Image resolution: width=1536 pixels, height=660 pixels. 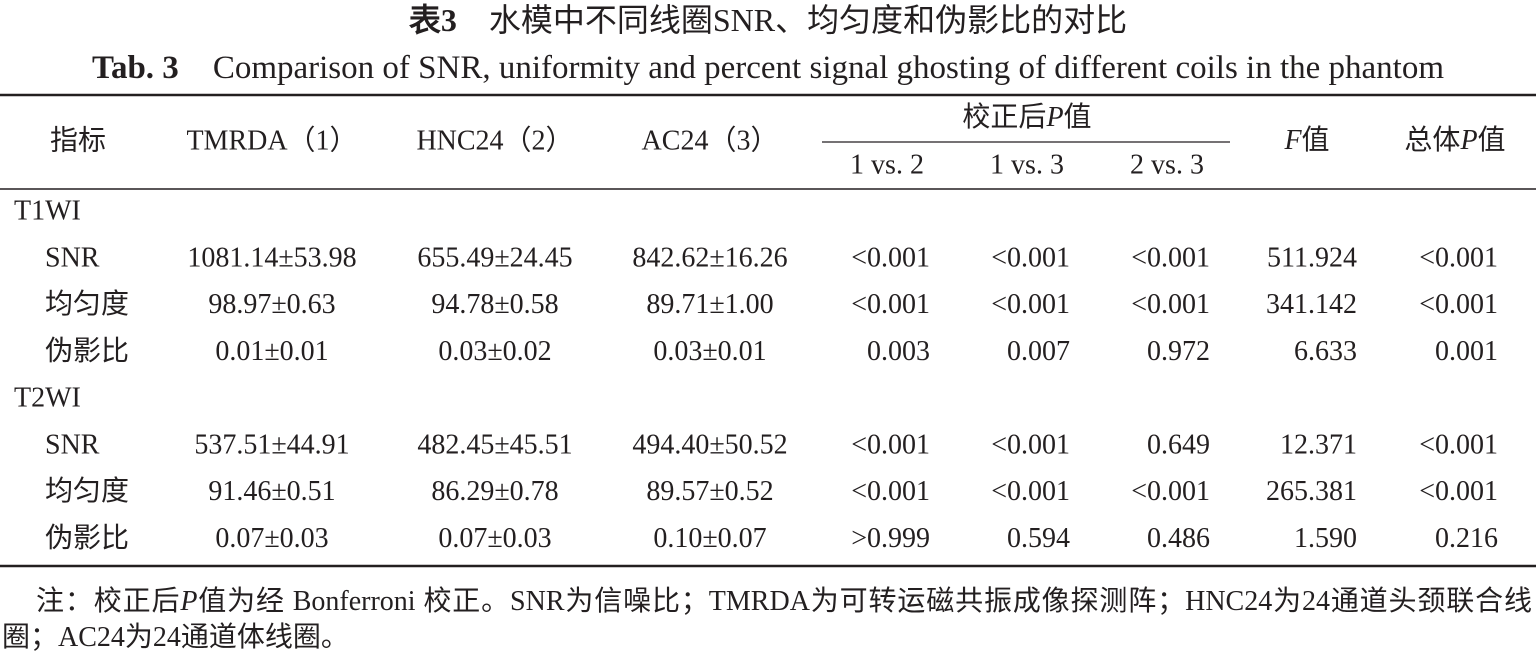 I want to click on cell: 1.590, so click(x=1325, y=538).